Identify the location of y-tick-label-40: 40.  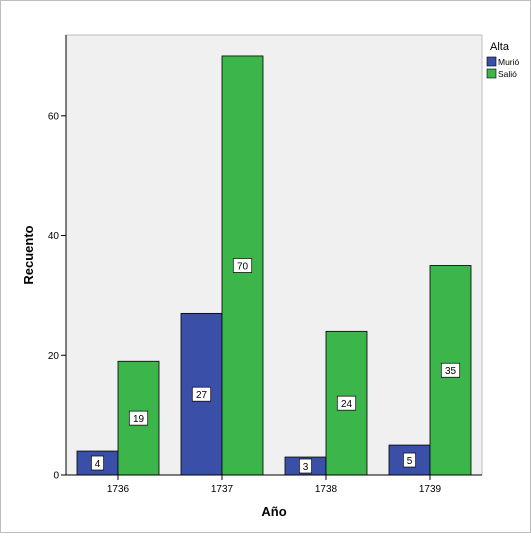
(54, 236).